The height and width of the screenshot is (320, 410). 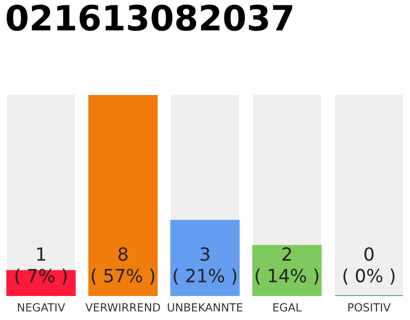 I want to click on x-tick-label: UNBEKANNTE, so click(x=205, y=307).